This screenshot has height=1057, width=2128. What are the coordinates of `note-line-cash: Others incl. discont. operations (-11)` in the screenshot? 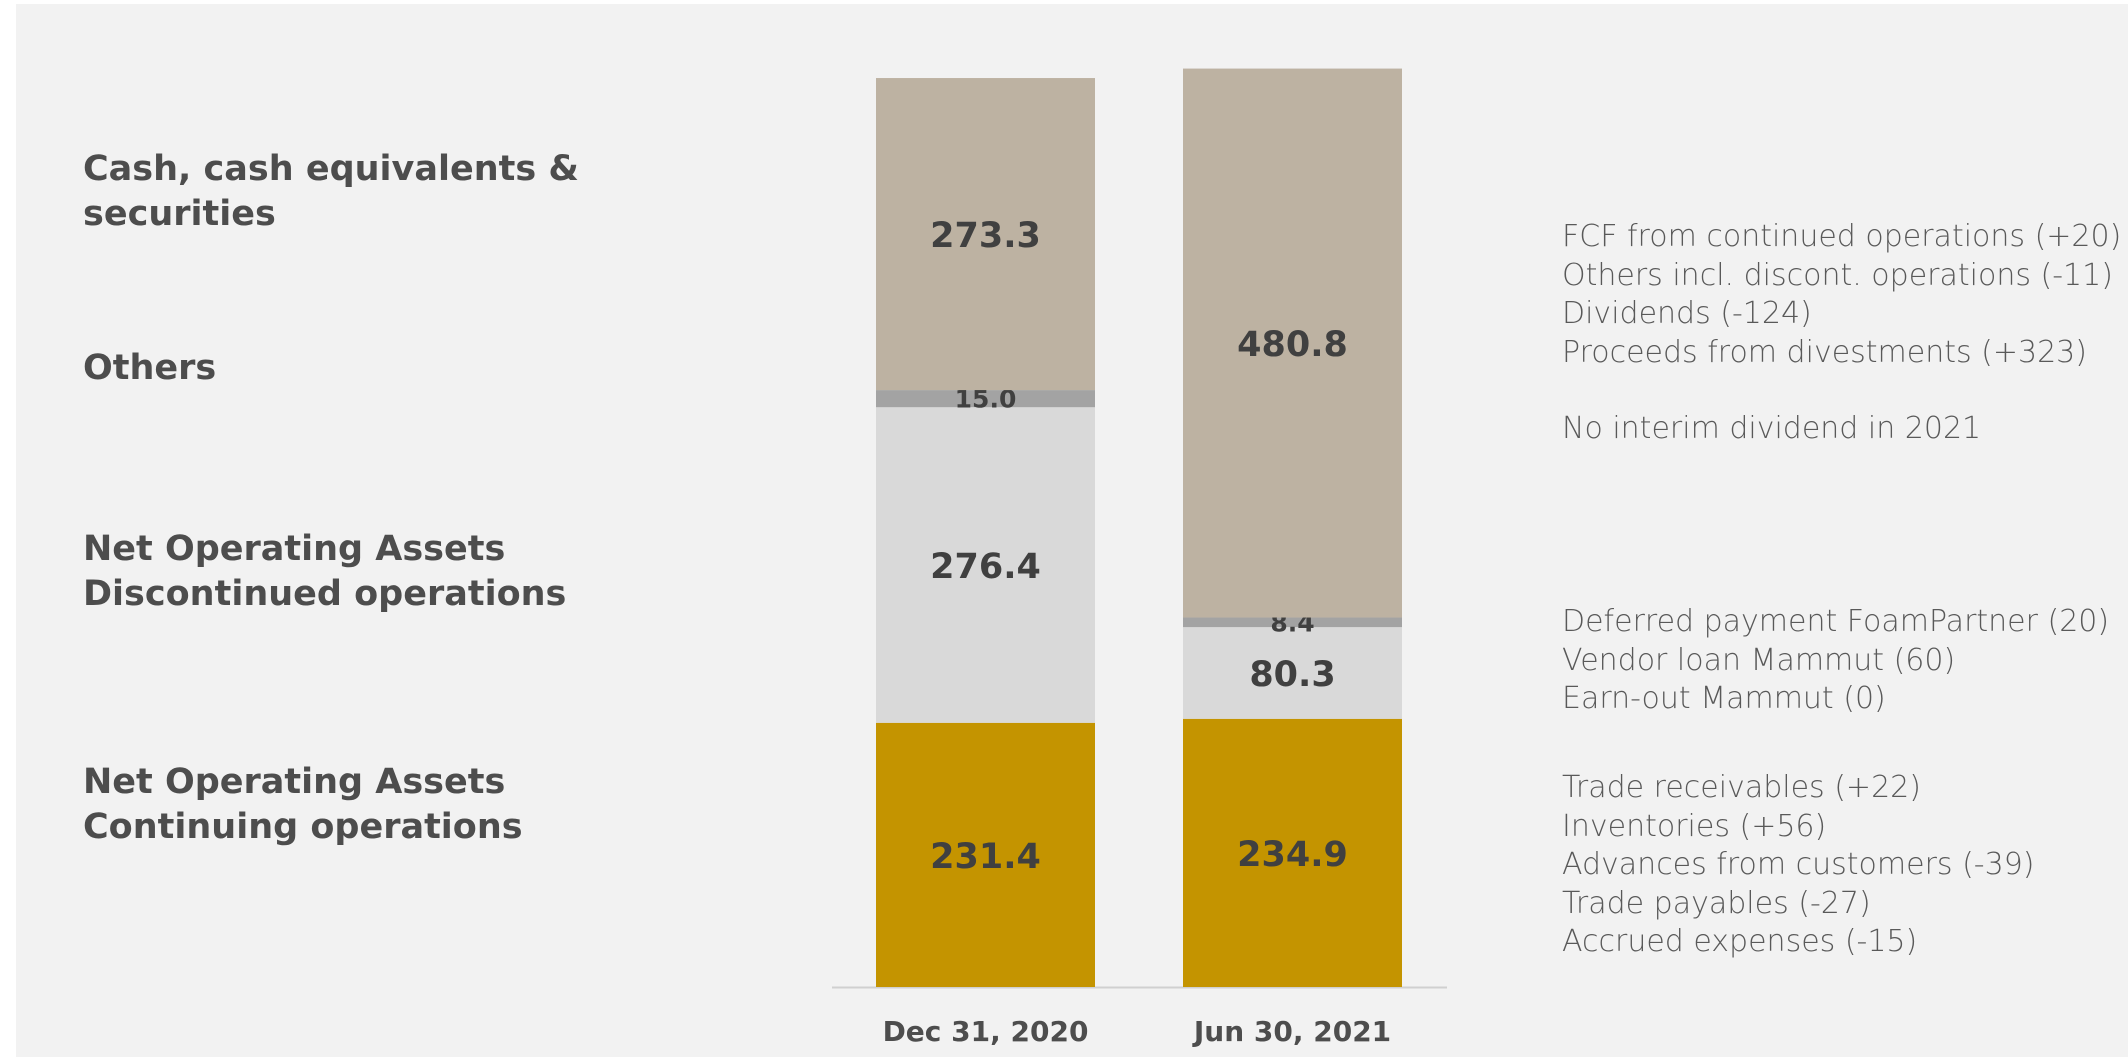 It's located at (1837, 275).